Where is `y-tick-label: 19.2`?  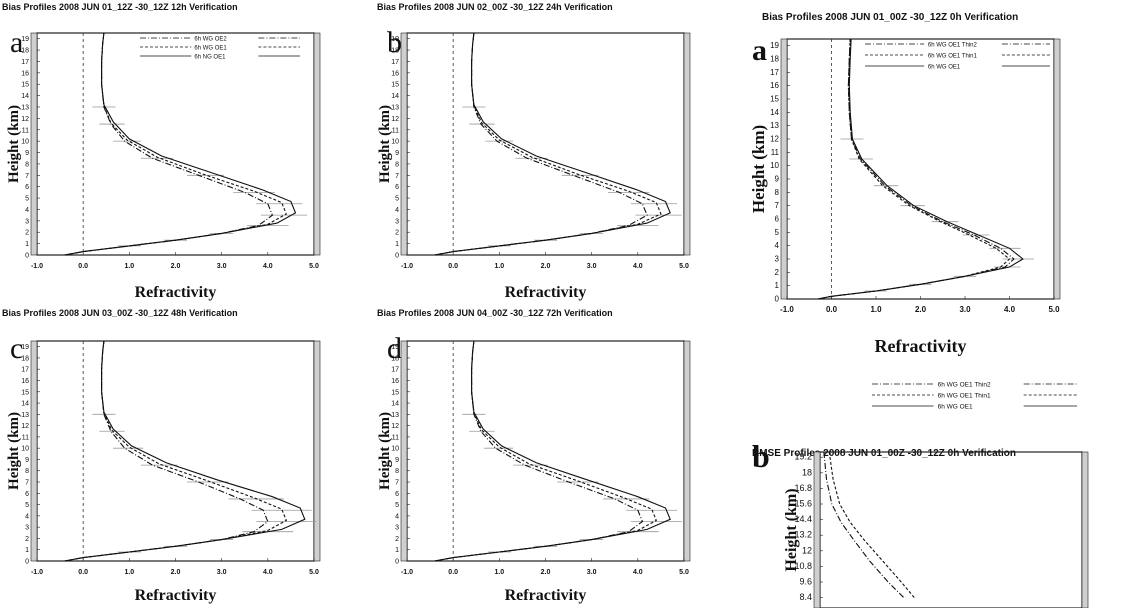
y-tick-label: 19.2 is located at coordinates (803, 457).